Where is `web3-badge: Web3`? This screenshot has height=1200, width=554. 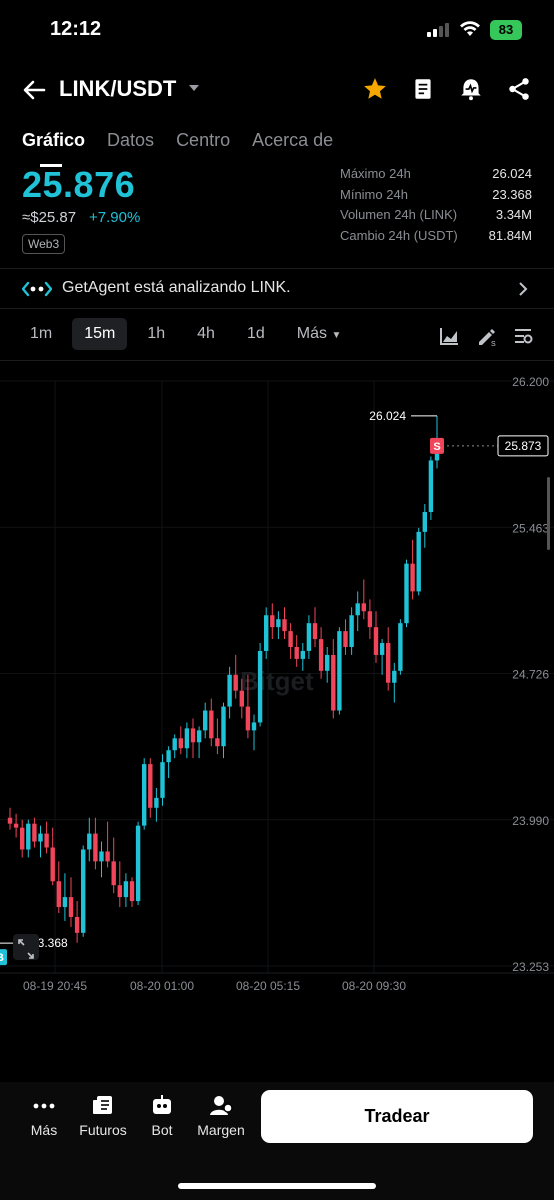 web3-badge: Web3 is located at coordinates (44, 244).